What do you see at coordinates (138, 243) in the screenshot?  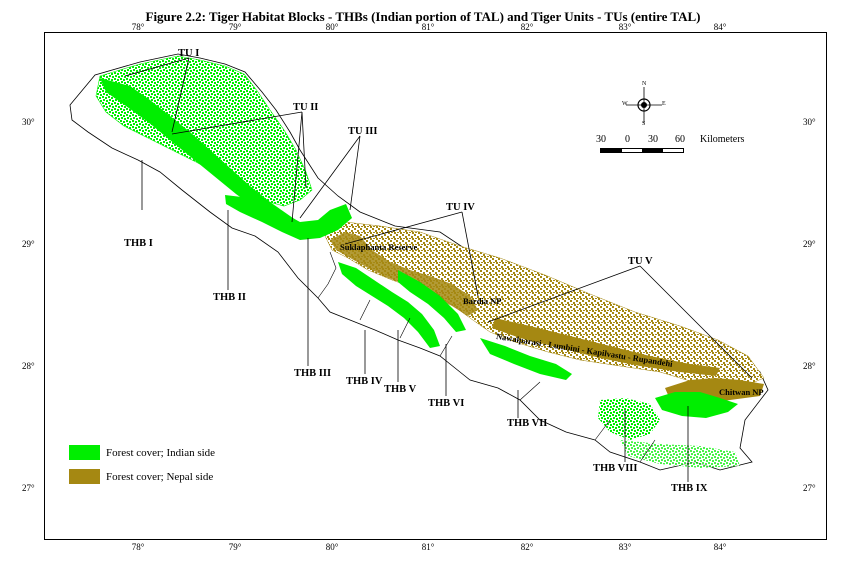 I see `thb-i-label: THB I` at bounding box center [138, 243].